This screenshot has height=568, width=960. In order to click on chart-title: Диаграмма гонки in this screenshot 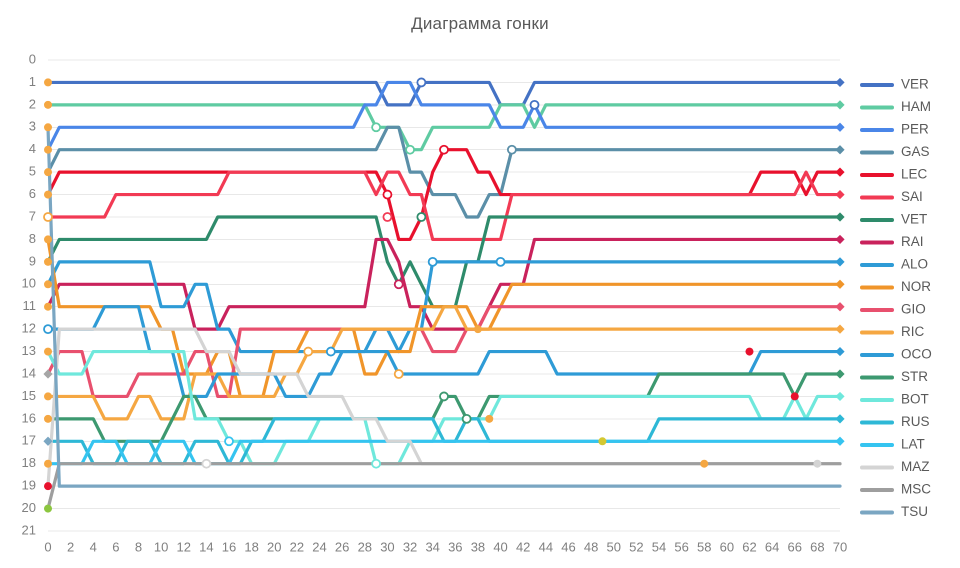, I will do `click(480, 23)`.